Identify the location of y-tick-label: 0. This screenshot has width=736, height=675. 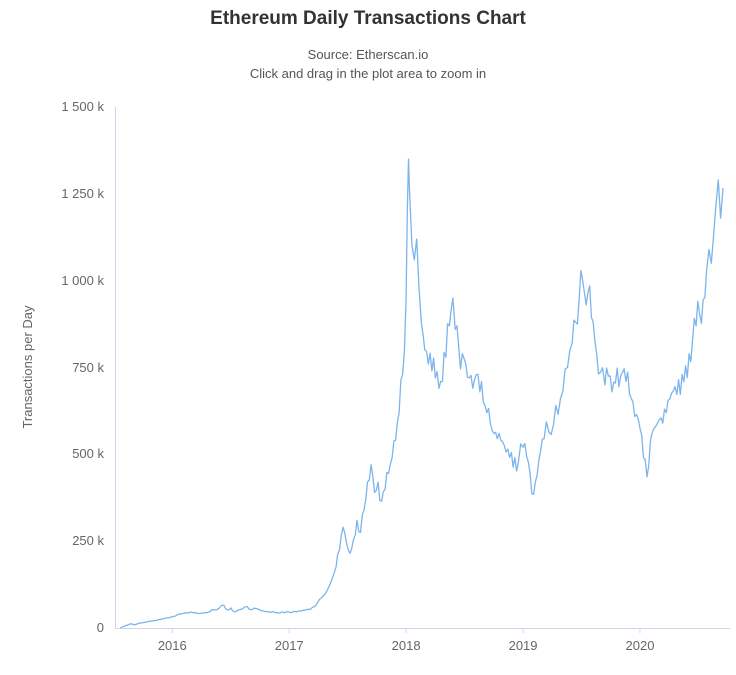
(100, 627).